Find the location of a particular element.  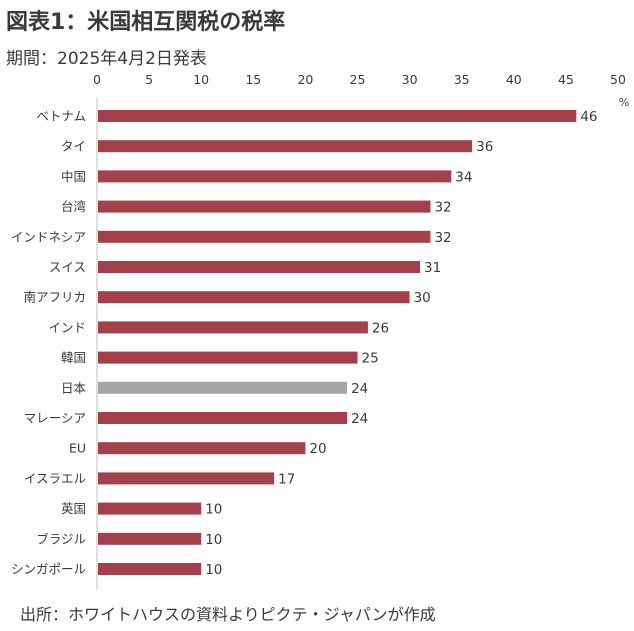

x-tick-label: 20 is located at coordinates (305, 79).